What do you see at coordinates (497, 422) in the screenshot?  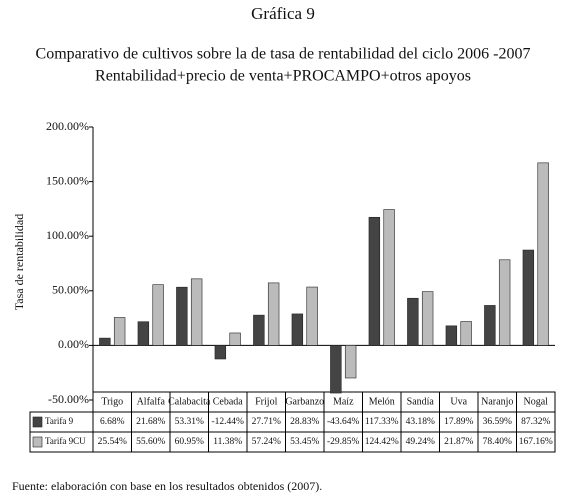 I see `table-cell: 36.59%` at bounding box center [497, 422].